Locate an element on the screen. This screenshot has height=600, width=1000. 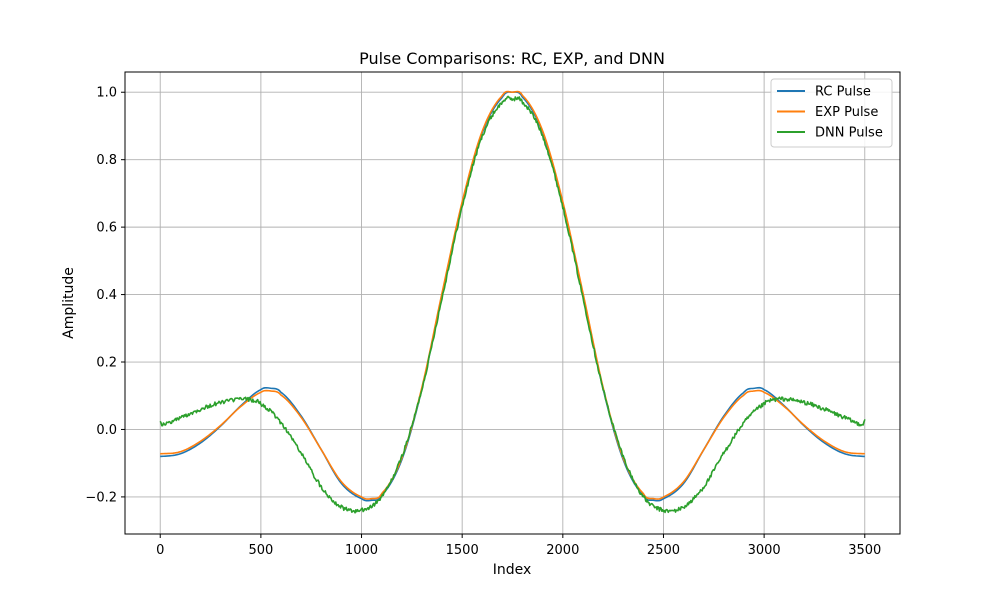
x-tick-label: 1500 is located at coordinates (462, 550).